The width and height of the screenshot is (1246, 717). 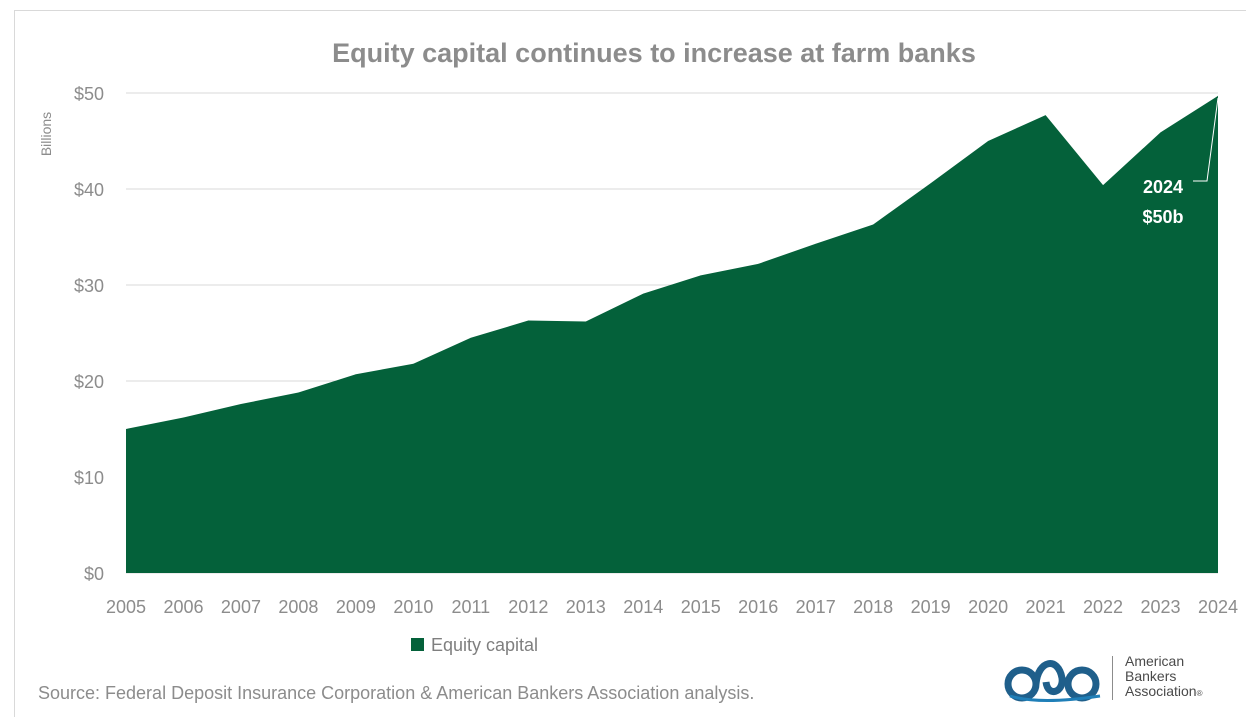 What do you see at coordinates (701, 607) in the screenshot?
I see `x-tick-label: 2015` at bounding box center [701, 607].